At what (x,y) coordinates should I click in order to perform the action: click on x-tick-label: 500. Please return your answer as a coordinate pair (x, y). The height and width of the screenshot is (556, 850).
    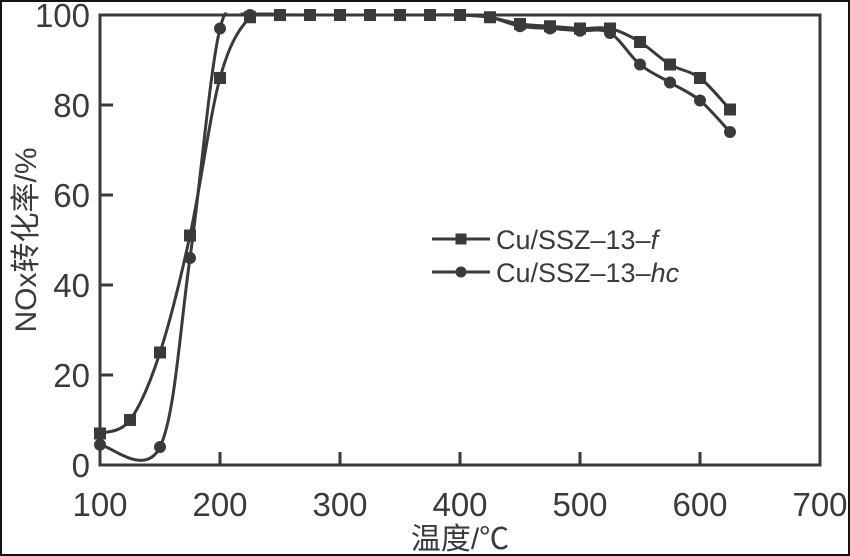
    Looking at the image, I should click on (579, 504).